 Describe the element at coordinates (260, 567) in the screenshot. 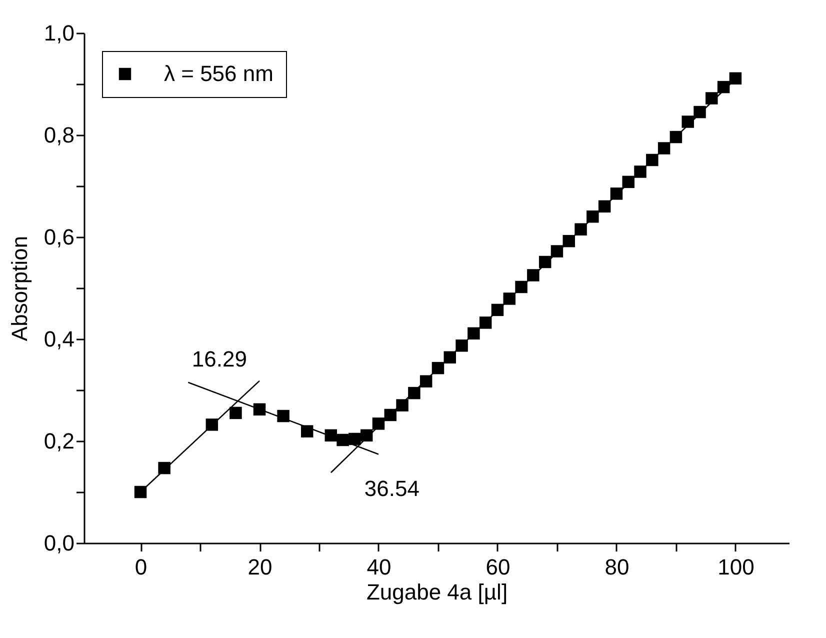

I see `x-tick-label: 20` at that location.